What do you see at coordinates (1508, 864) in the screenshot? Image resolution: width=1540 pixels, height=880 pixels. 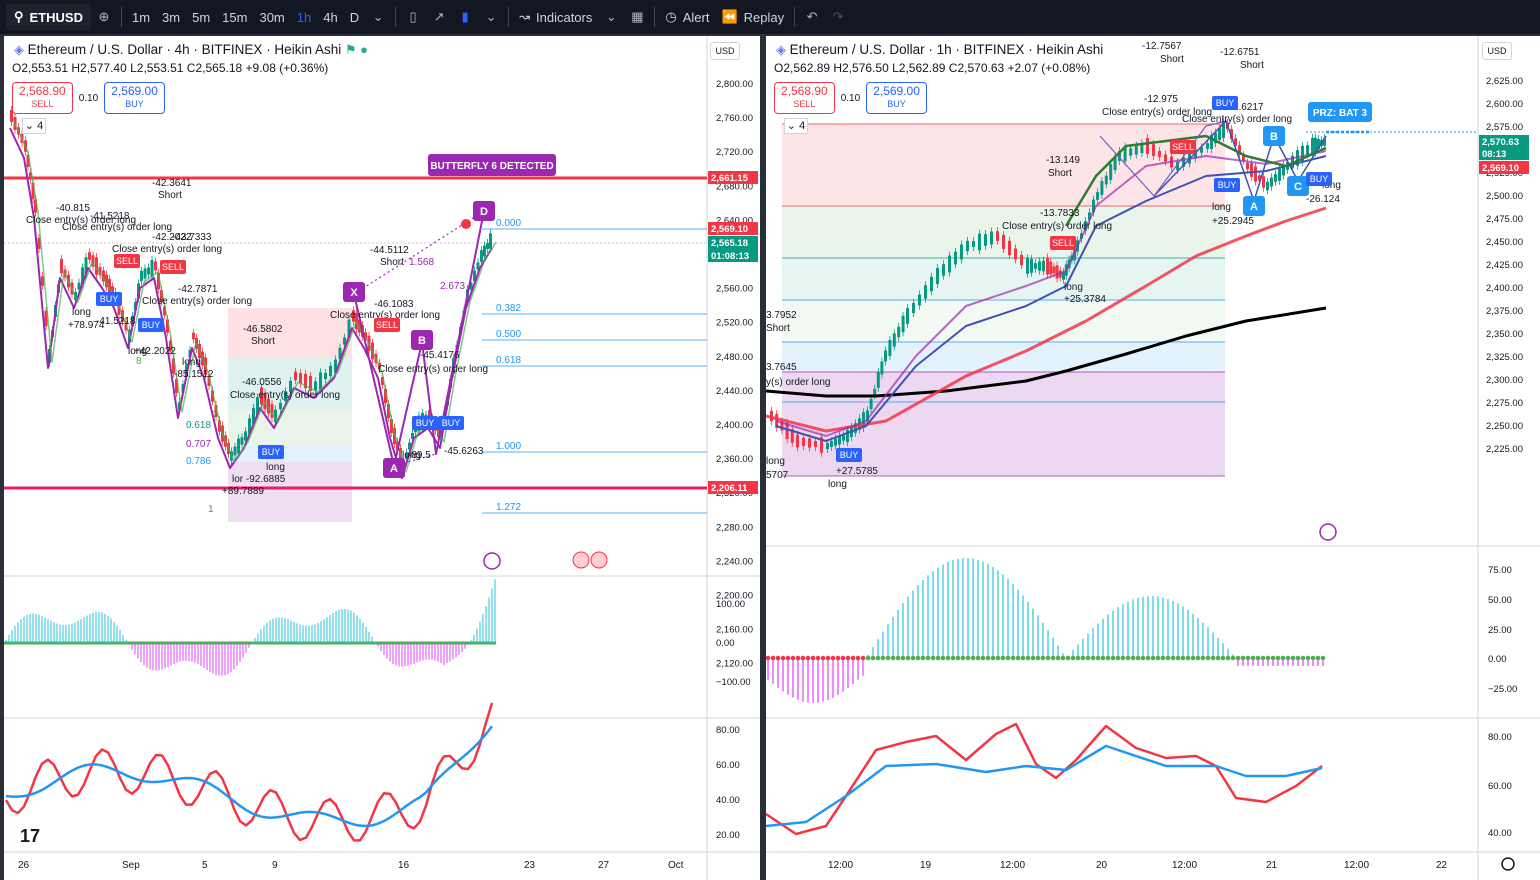 I see `settings-gear-icon` at bounding box center [1508, 864].